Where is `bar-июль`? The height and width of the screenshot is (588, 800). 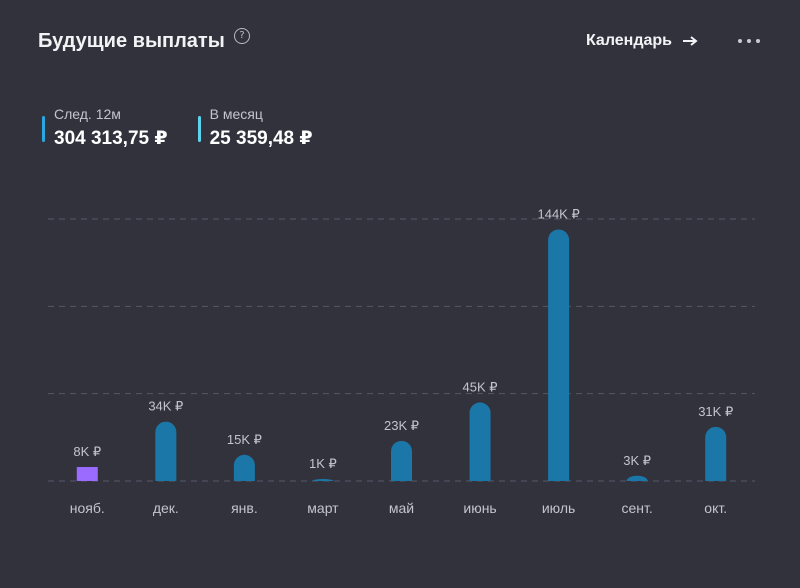
bar-июль is located at coordinates (559, 355).